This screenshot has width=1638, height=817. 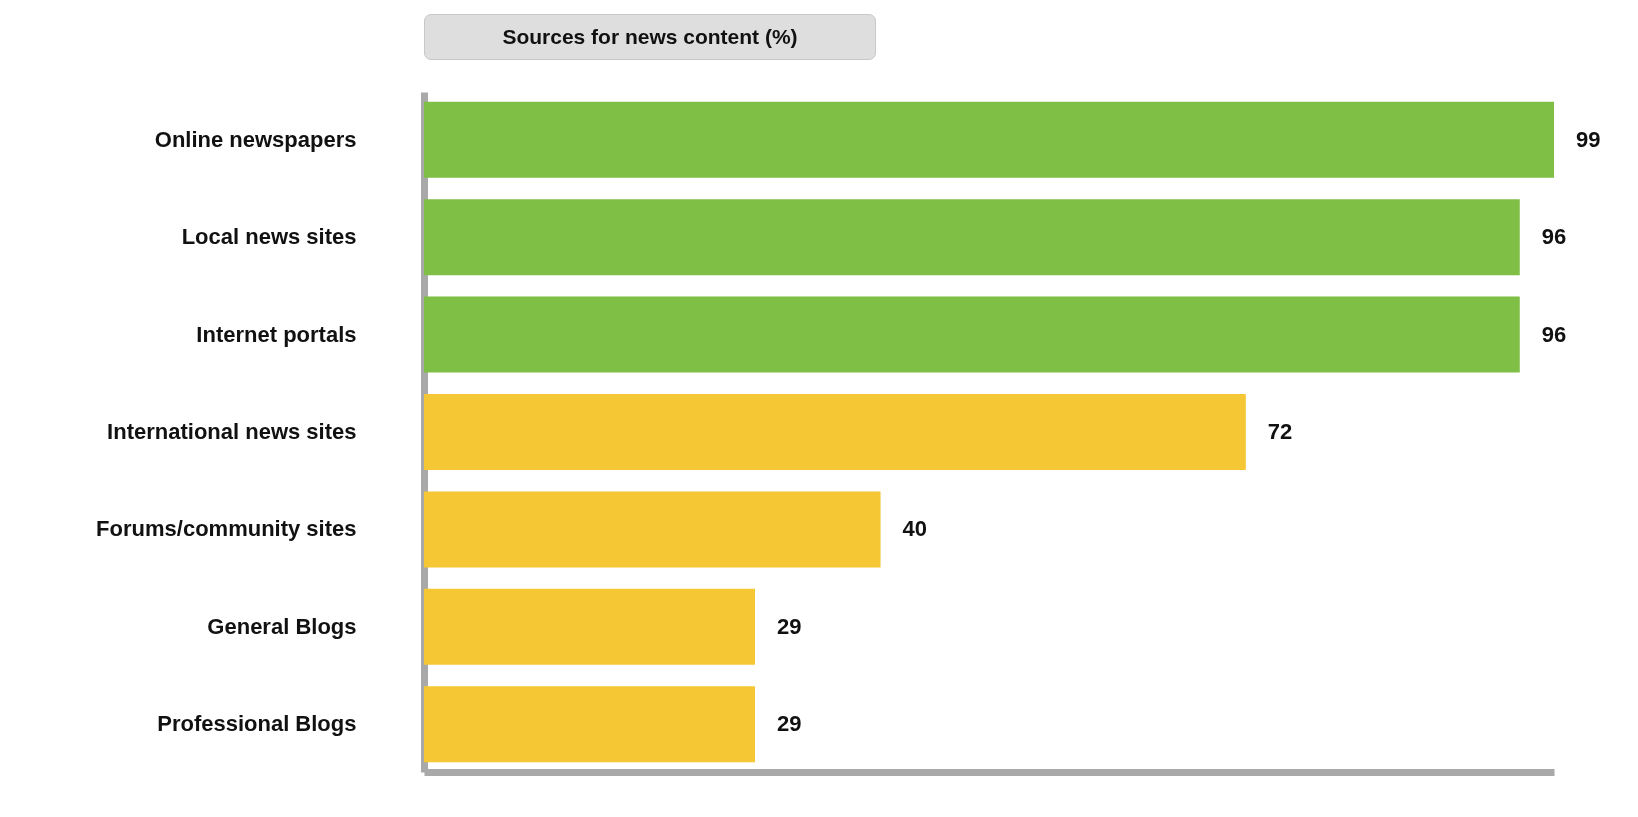 I want to click on y-tick-label: Online newspapers, so click(x=255, y=139).